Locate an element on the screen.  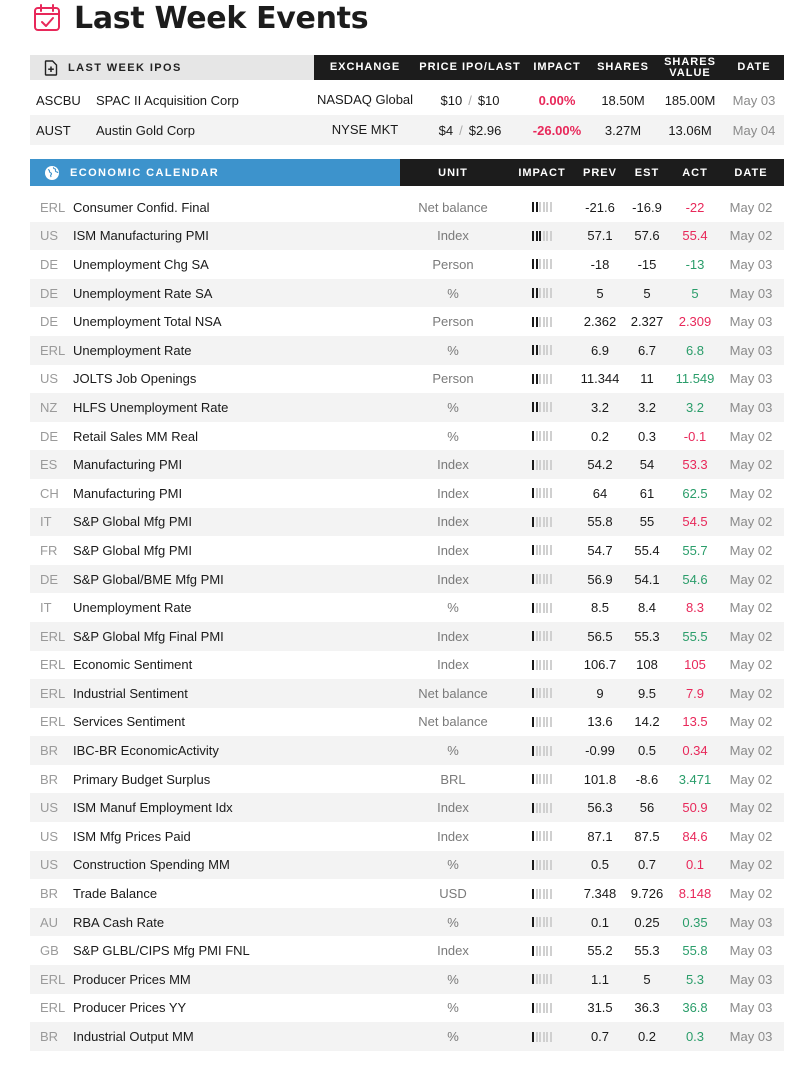
country-code: DE is located at coordinates (49, 264).